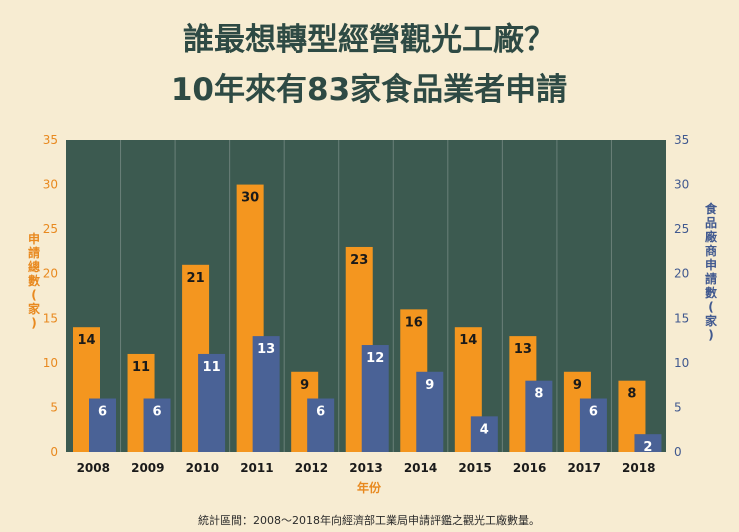  Describe the element at coordinates (593, 425) in the screenshot. I see `bar-food-2017` at that location.